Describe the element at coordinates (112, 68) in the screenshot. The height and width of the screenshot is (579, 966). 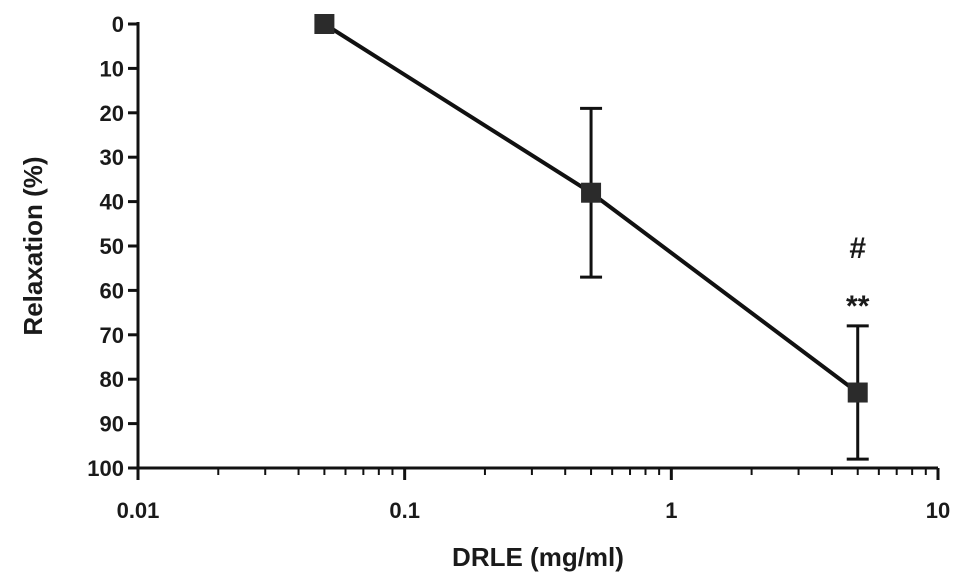
I see `y-tick-label: 10` at that location.